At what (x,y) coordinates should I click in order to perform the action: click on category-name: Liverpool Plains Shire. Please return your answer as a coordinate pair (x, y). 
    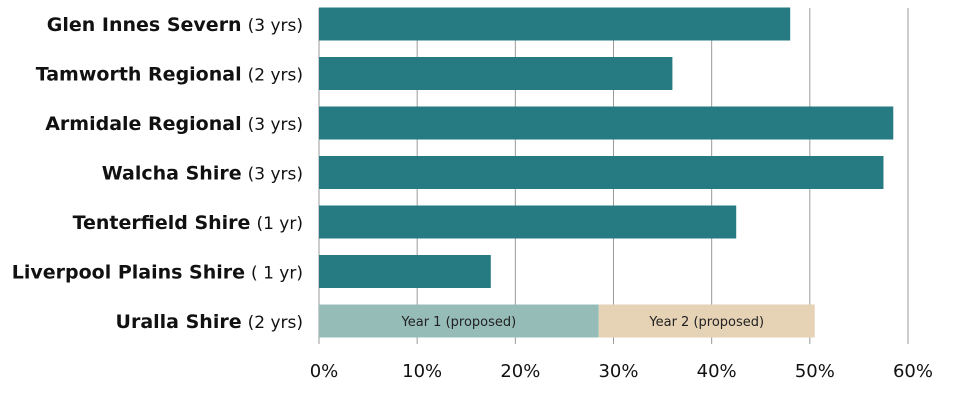
    Looking at the image, I should click on (128, 273).